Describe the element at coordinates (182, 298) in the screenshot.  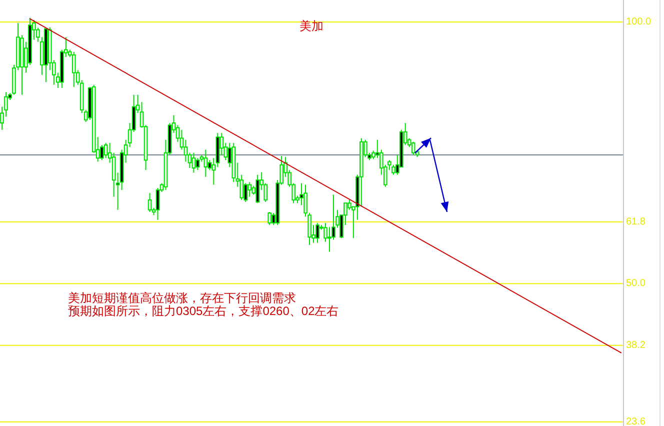
I see `annotation: 美加短期谨值高位做涨，存在下行回调需求` at that location.